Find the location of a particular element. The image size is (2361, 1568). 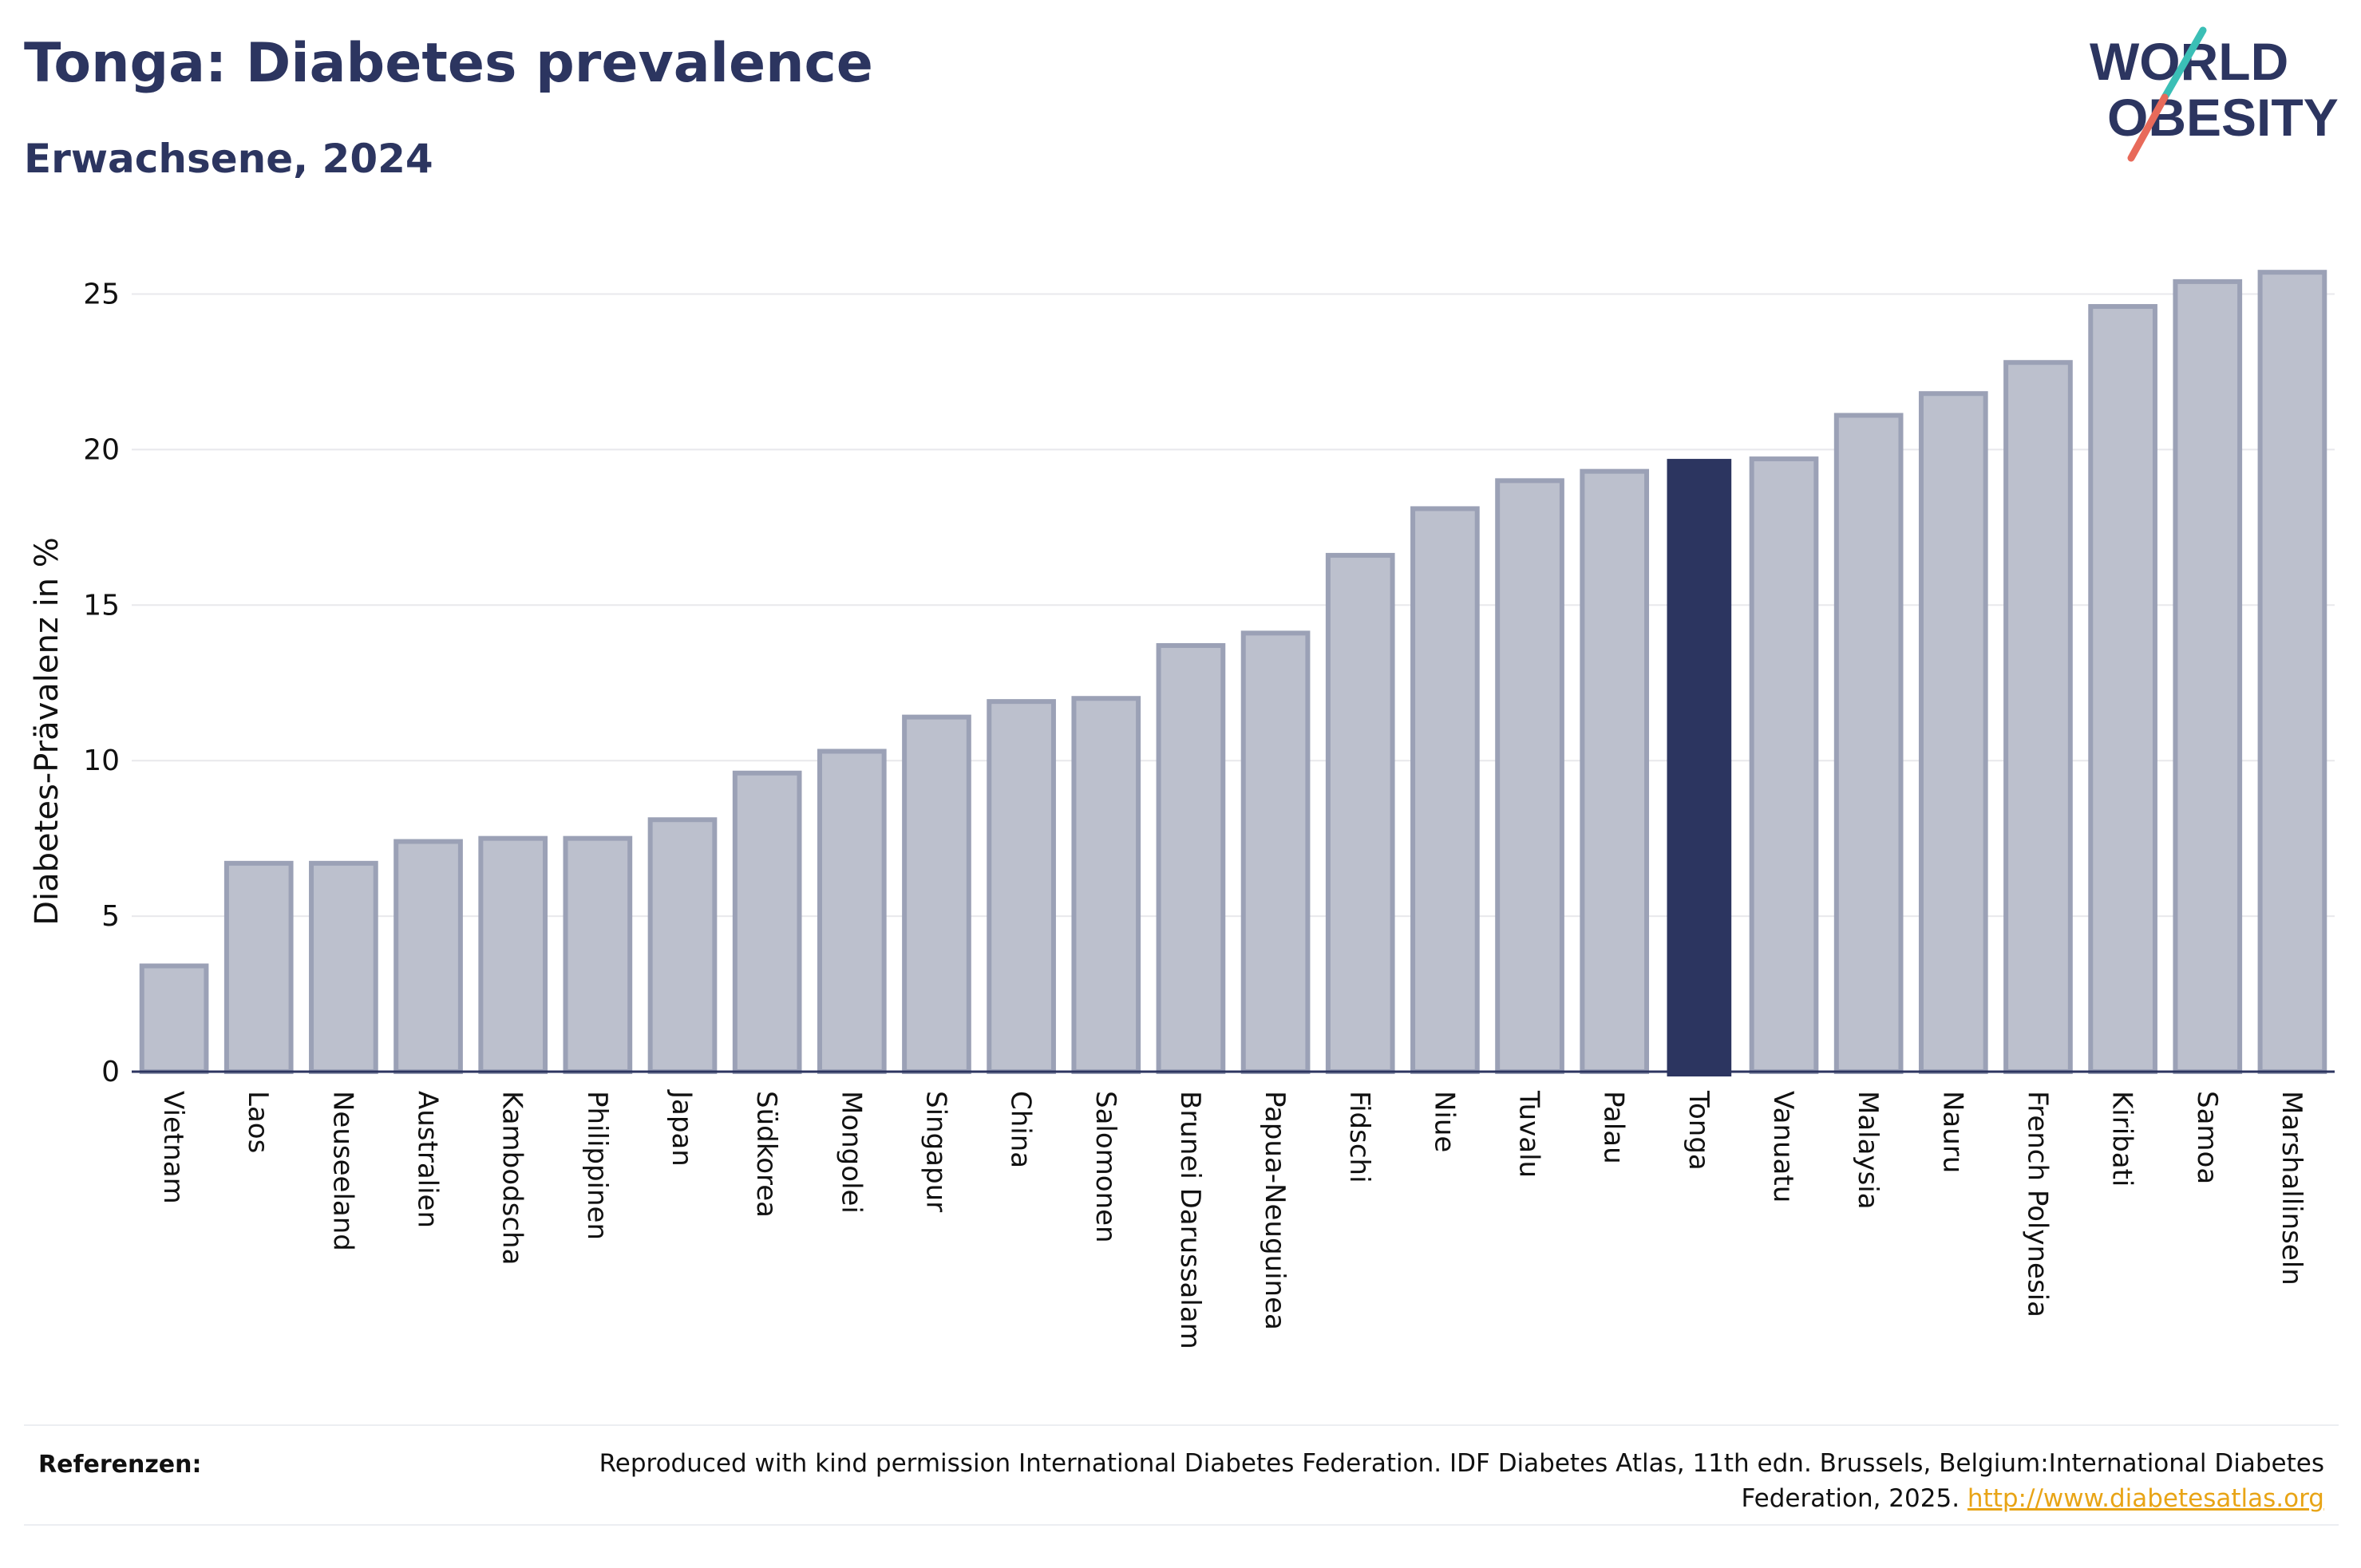

footer-divider-top is located at coordinates (1181, 1425).